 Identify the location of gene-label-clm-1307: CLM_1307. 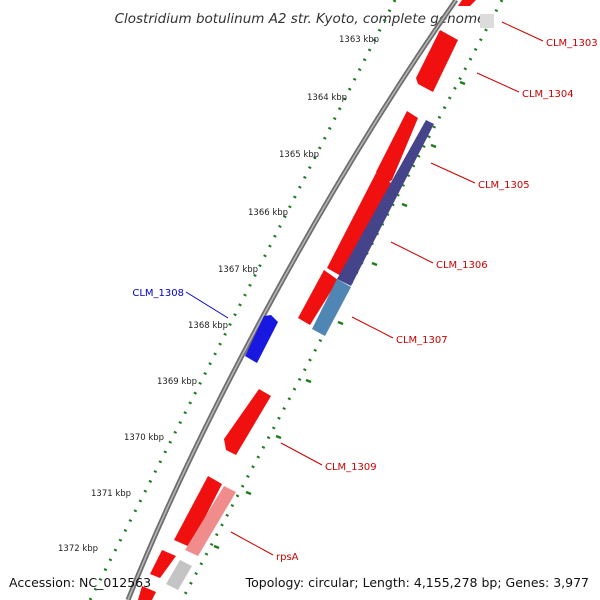
(422, 340).